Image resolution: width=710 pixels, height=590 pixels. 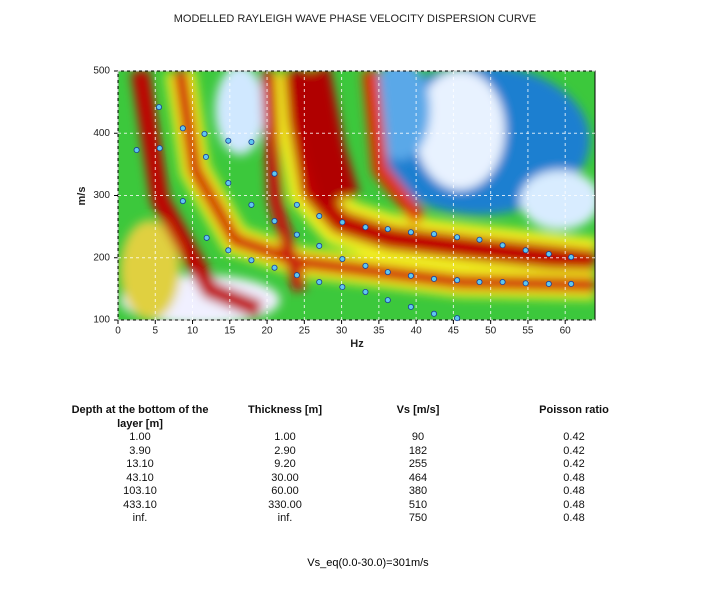 I want to click on table-cell: 380, so click(x=418, y=491).